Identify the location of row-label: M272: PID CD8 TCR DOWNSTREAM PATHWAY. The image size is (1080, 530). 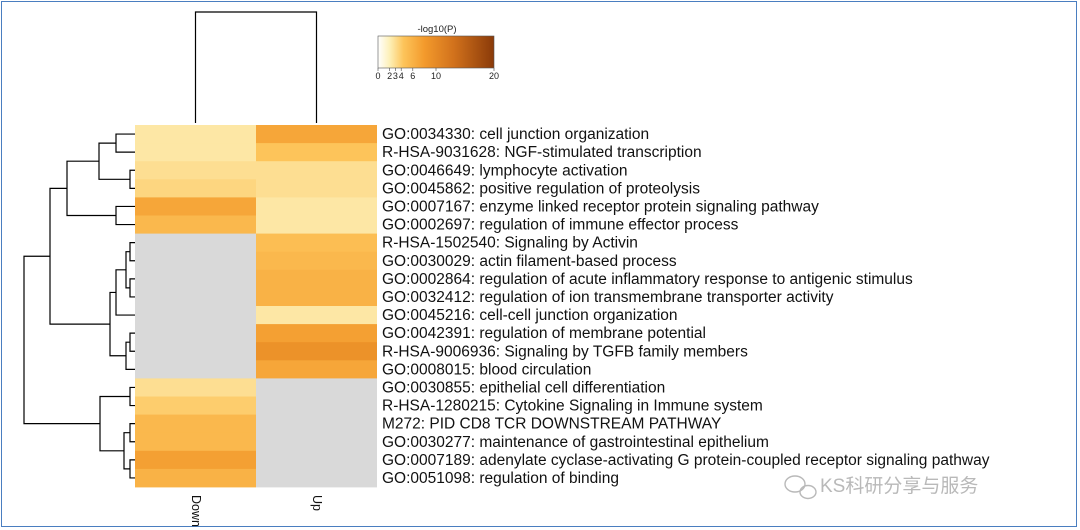
(551, 424).